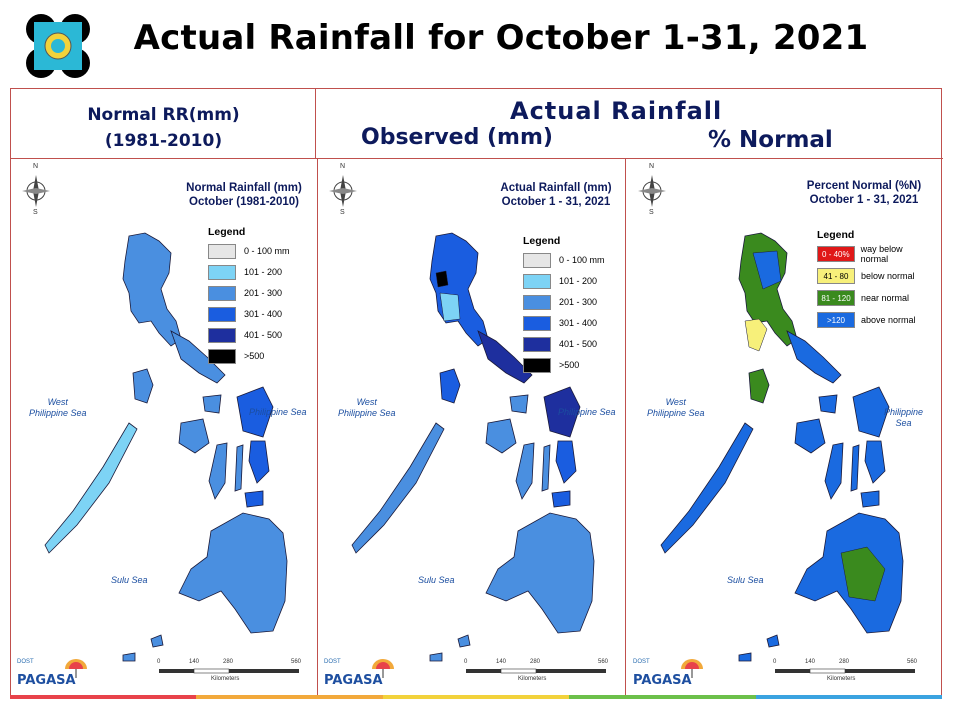  What do you see at coordinates (58, 46) in the screenshot?
I see `pagasa-logo-icon` at bounding box center [58, 46].